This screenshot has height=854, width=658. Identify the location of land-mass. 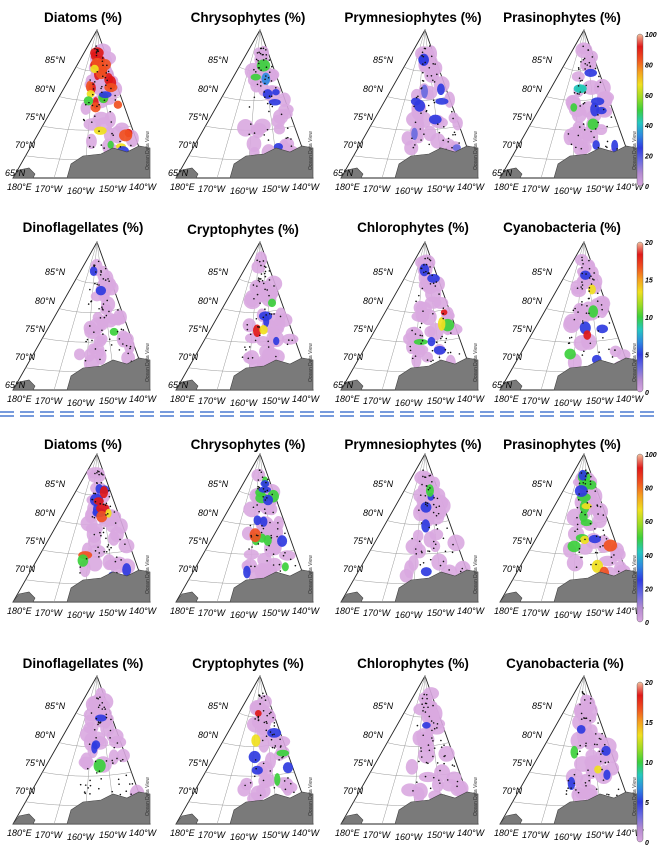
(24, 597).